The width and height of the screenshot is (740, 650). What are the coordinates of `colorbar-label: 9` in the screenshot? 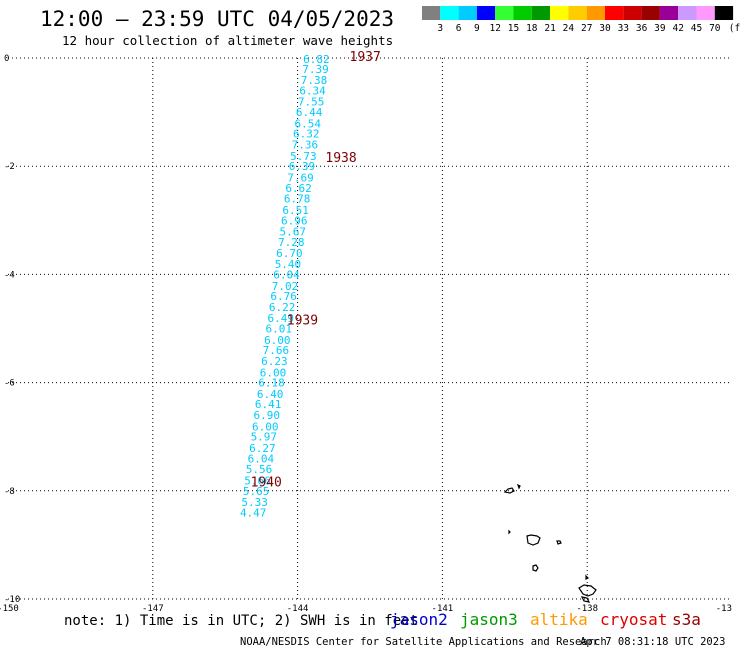 It's located at (477, 28).